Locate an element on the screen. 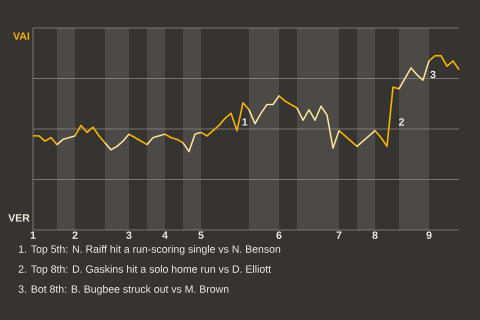  text: VER is located at coordinates (19, 218).